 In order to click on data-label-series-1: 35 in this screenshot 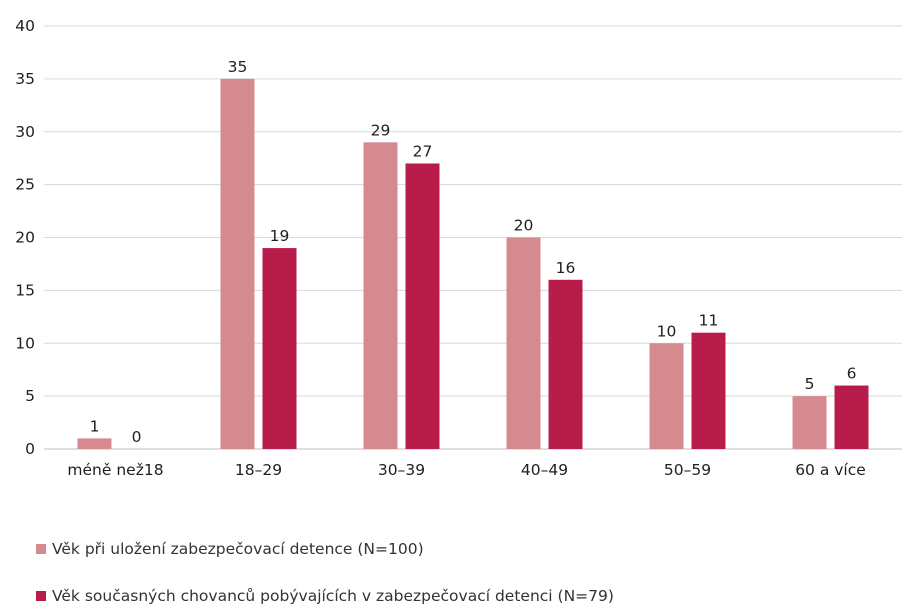, I will do `click(238, 67)`.